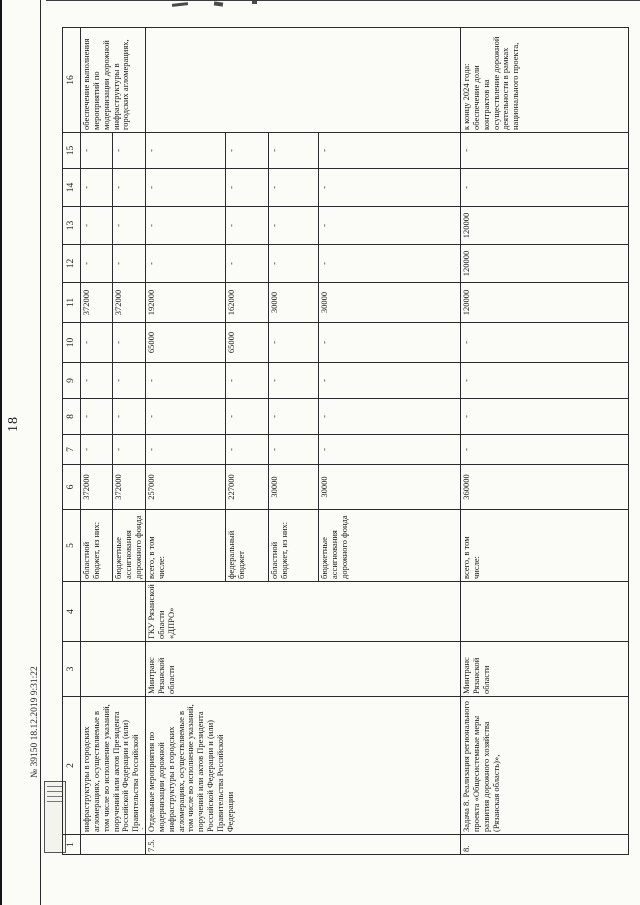 The width and height of the screenshot is (640, 905). I want to click on col-number: 14, so click(71, 187).